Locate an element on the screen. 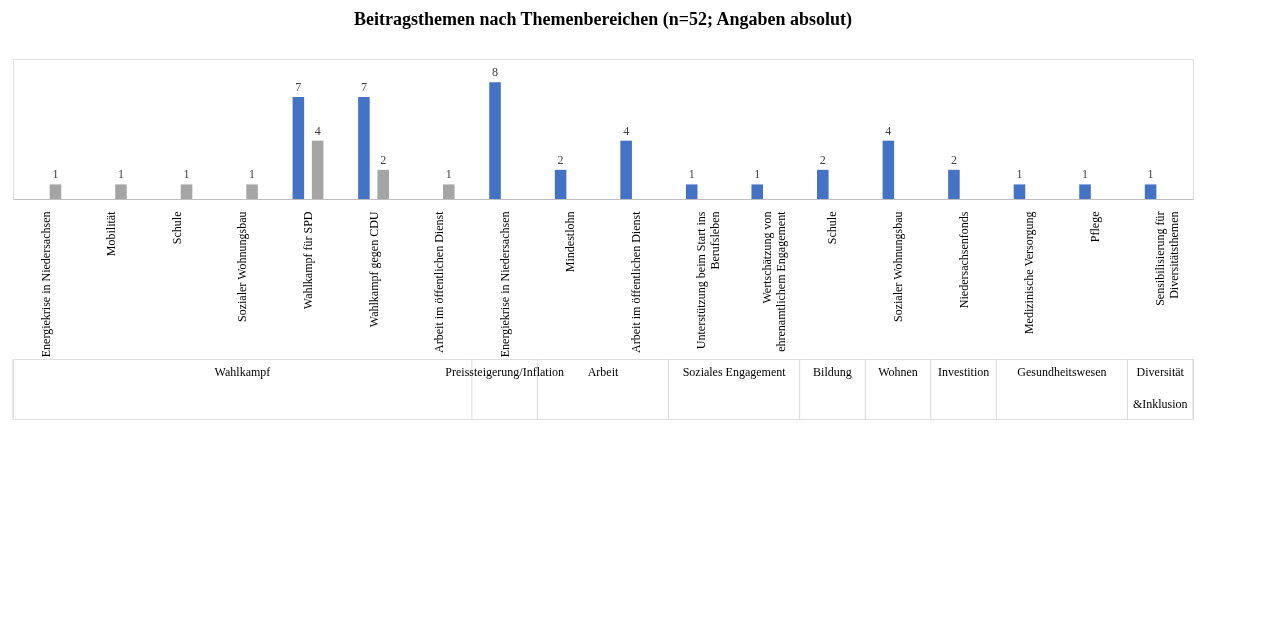 The height and width of the screenshot is (632, 1272). x-tick-label: Mindestlohn is located at coordinates (570, 242).